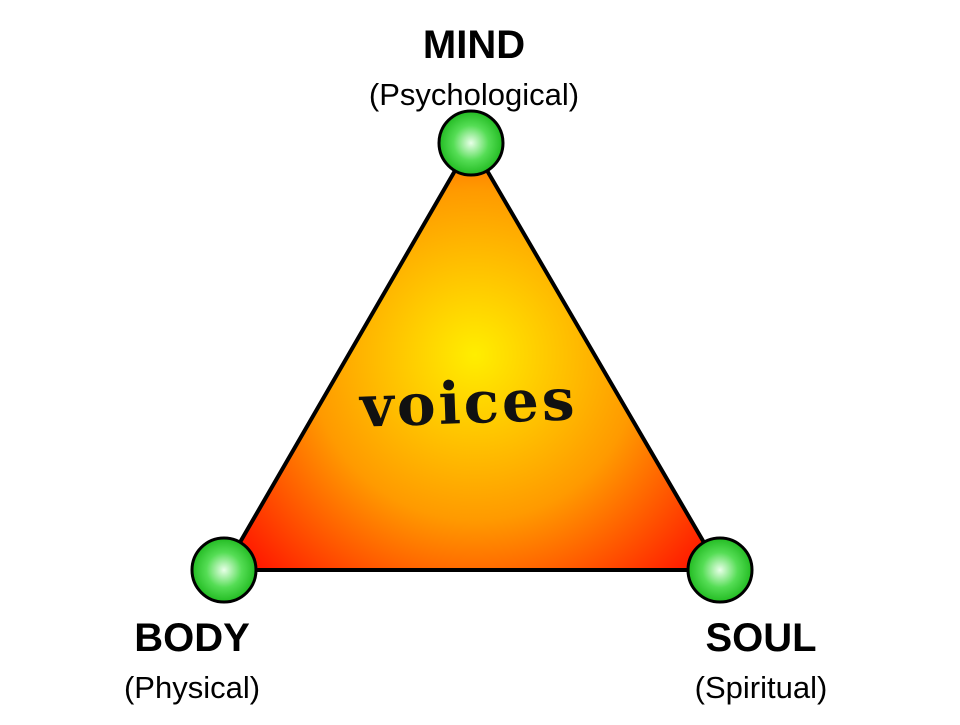 The height and width of the screenshot is (725, 960). Describe the element at coordinates (192, 687) in the screenshot. I see `body-subtitle: (Physical)` at that location.